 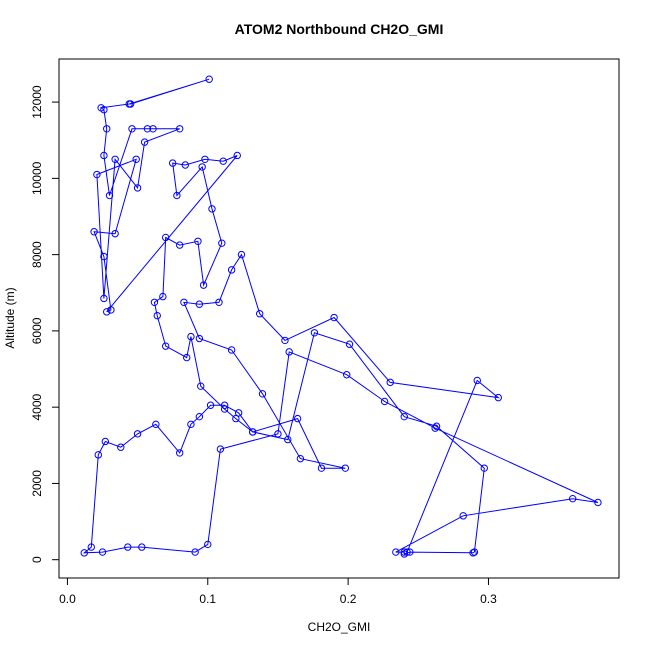 I want to click on y-axis: 0 2000 4000 6000 8000 10000 12000, so click(x=45, y=324).